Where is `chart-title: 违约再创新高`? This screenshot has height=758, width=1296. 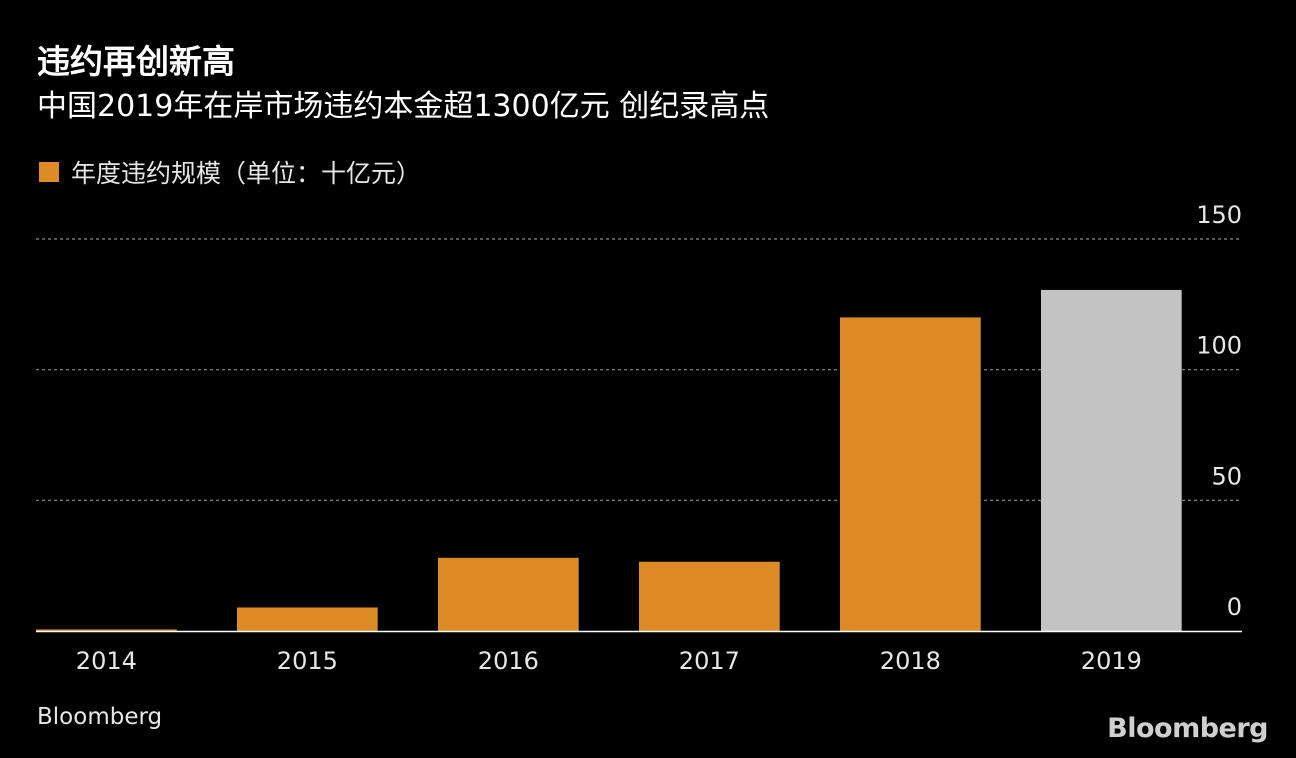 chart-title: 违约再创新高 is located at coordinates (136, 61).